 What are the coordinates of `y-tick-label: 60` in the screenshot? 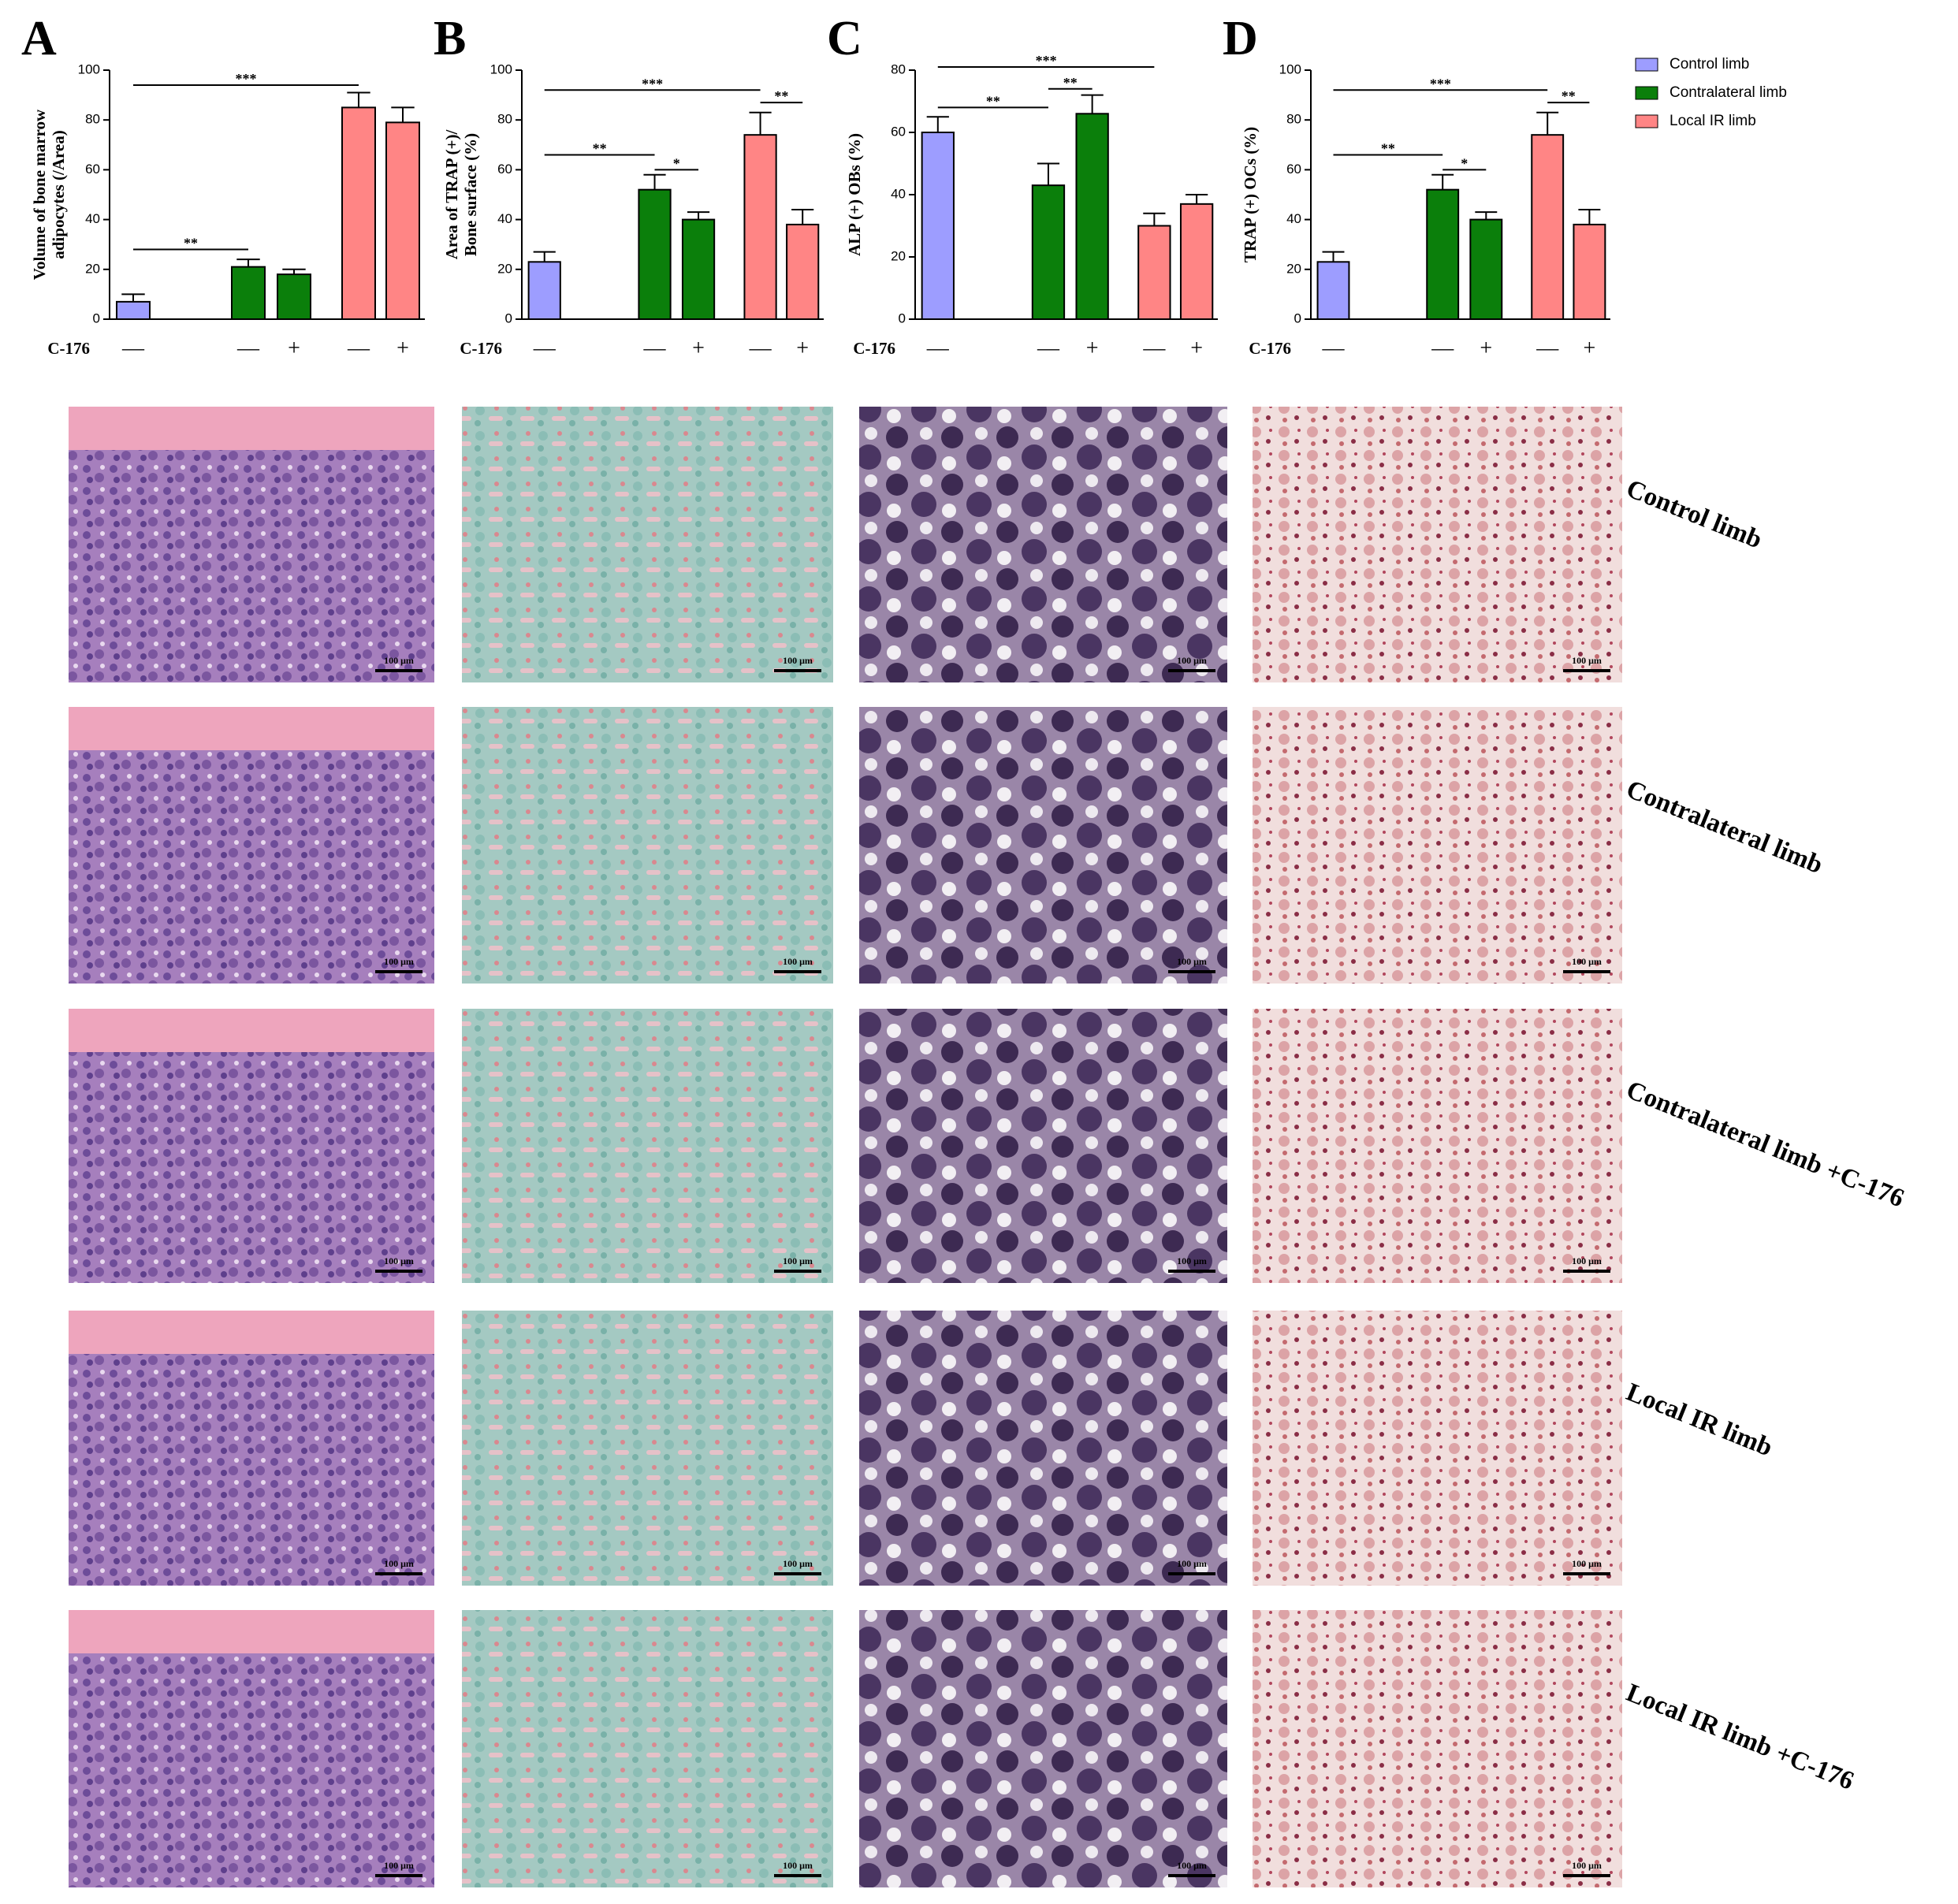 It's located at (1293, 169).